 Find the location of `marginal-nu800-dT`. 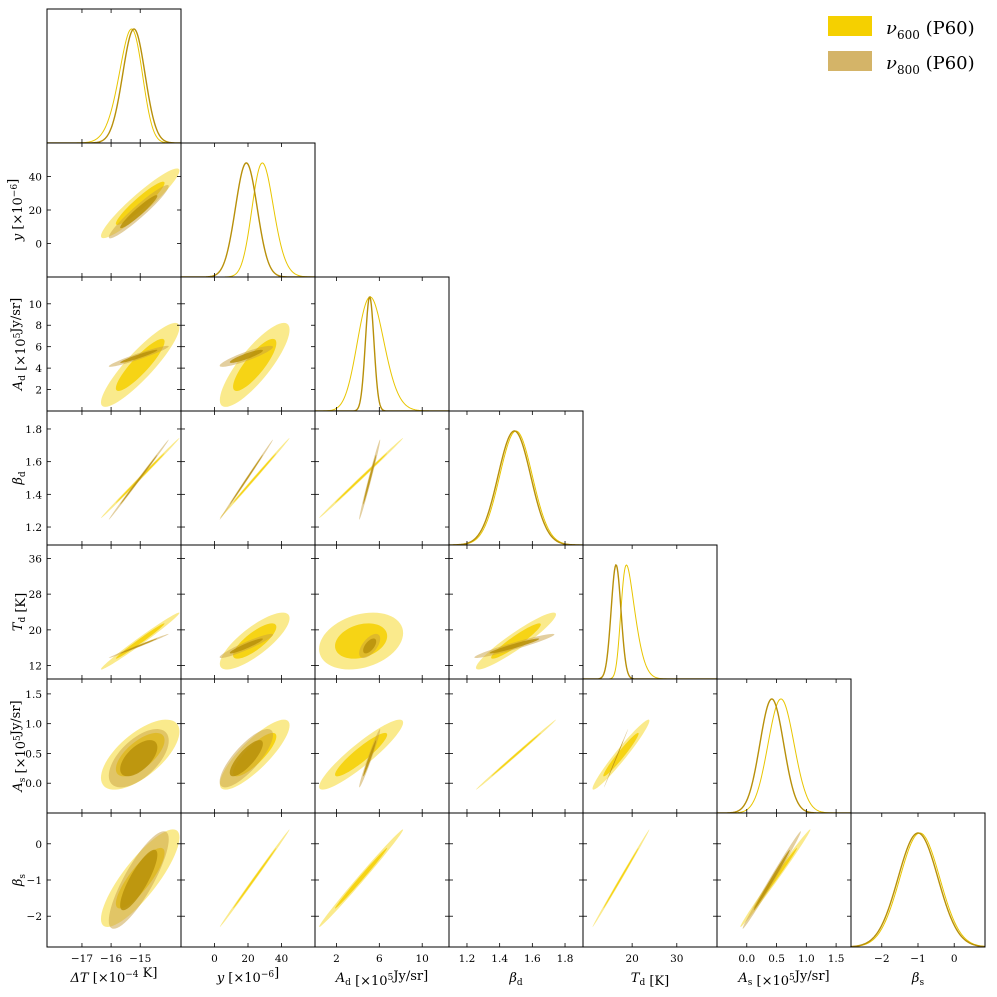

marginal-nu800-dT is located at coordinates (114, 85).